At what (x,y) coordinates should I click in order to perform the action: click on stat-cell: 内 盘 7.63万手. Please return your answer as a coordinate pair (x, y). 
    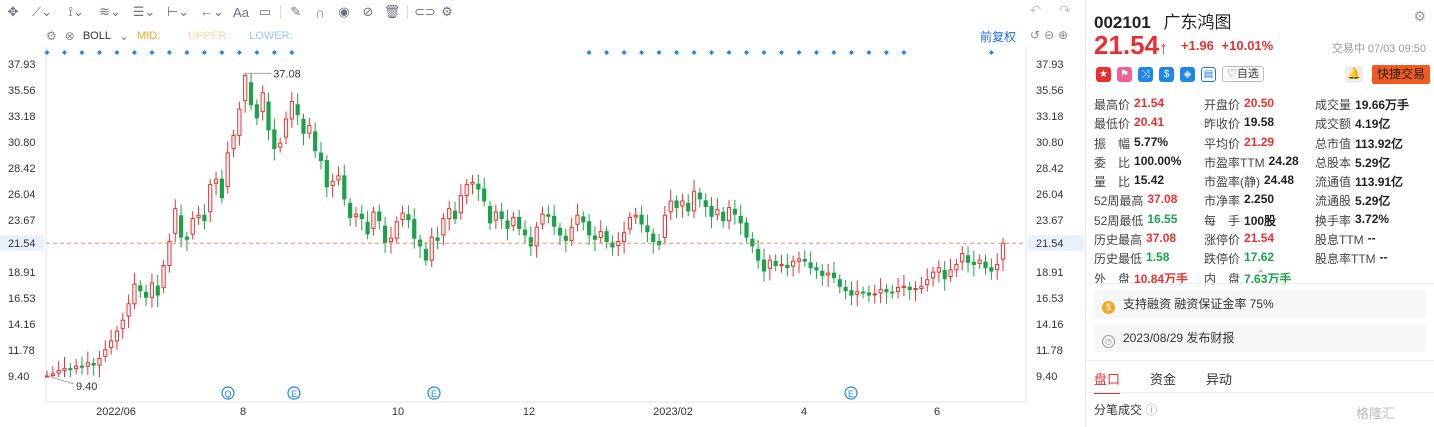
    Looking at the image, I should click on (1259, 279).